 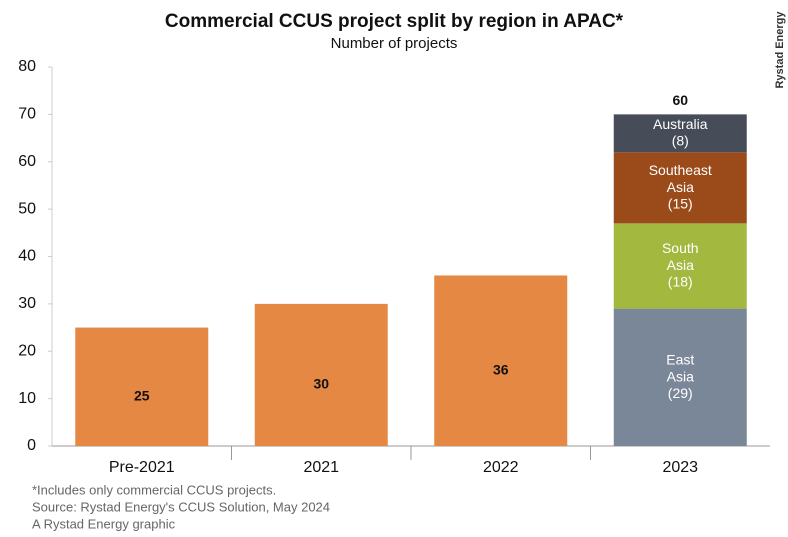 What do you see at coordinates (142, 395) in the screenshot?
I see `value-label: 25` at bounding box center [142, 395].